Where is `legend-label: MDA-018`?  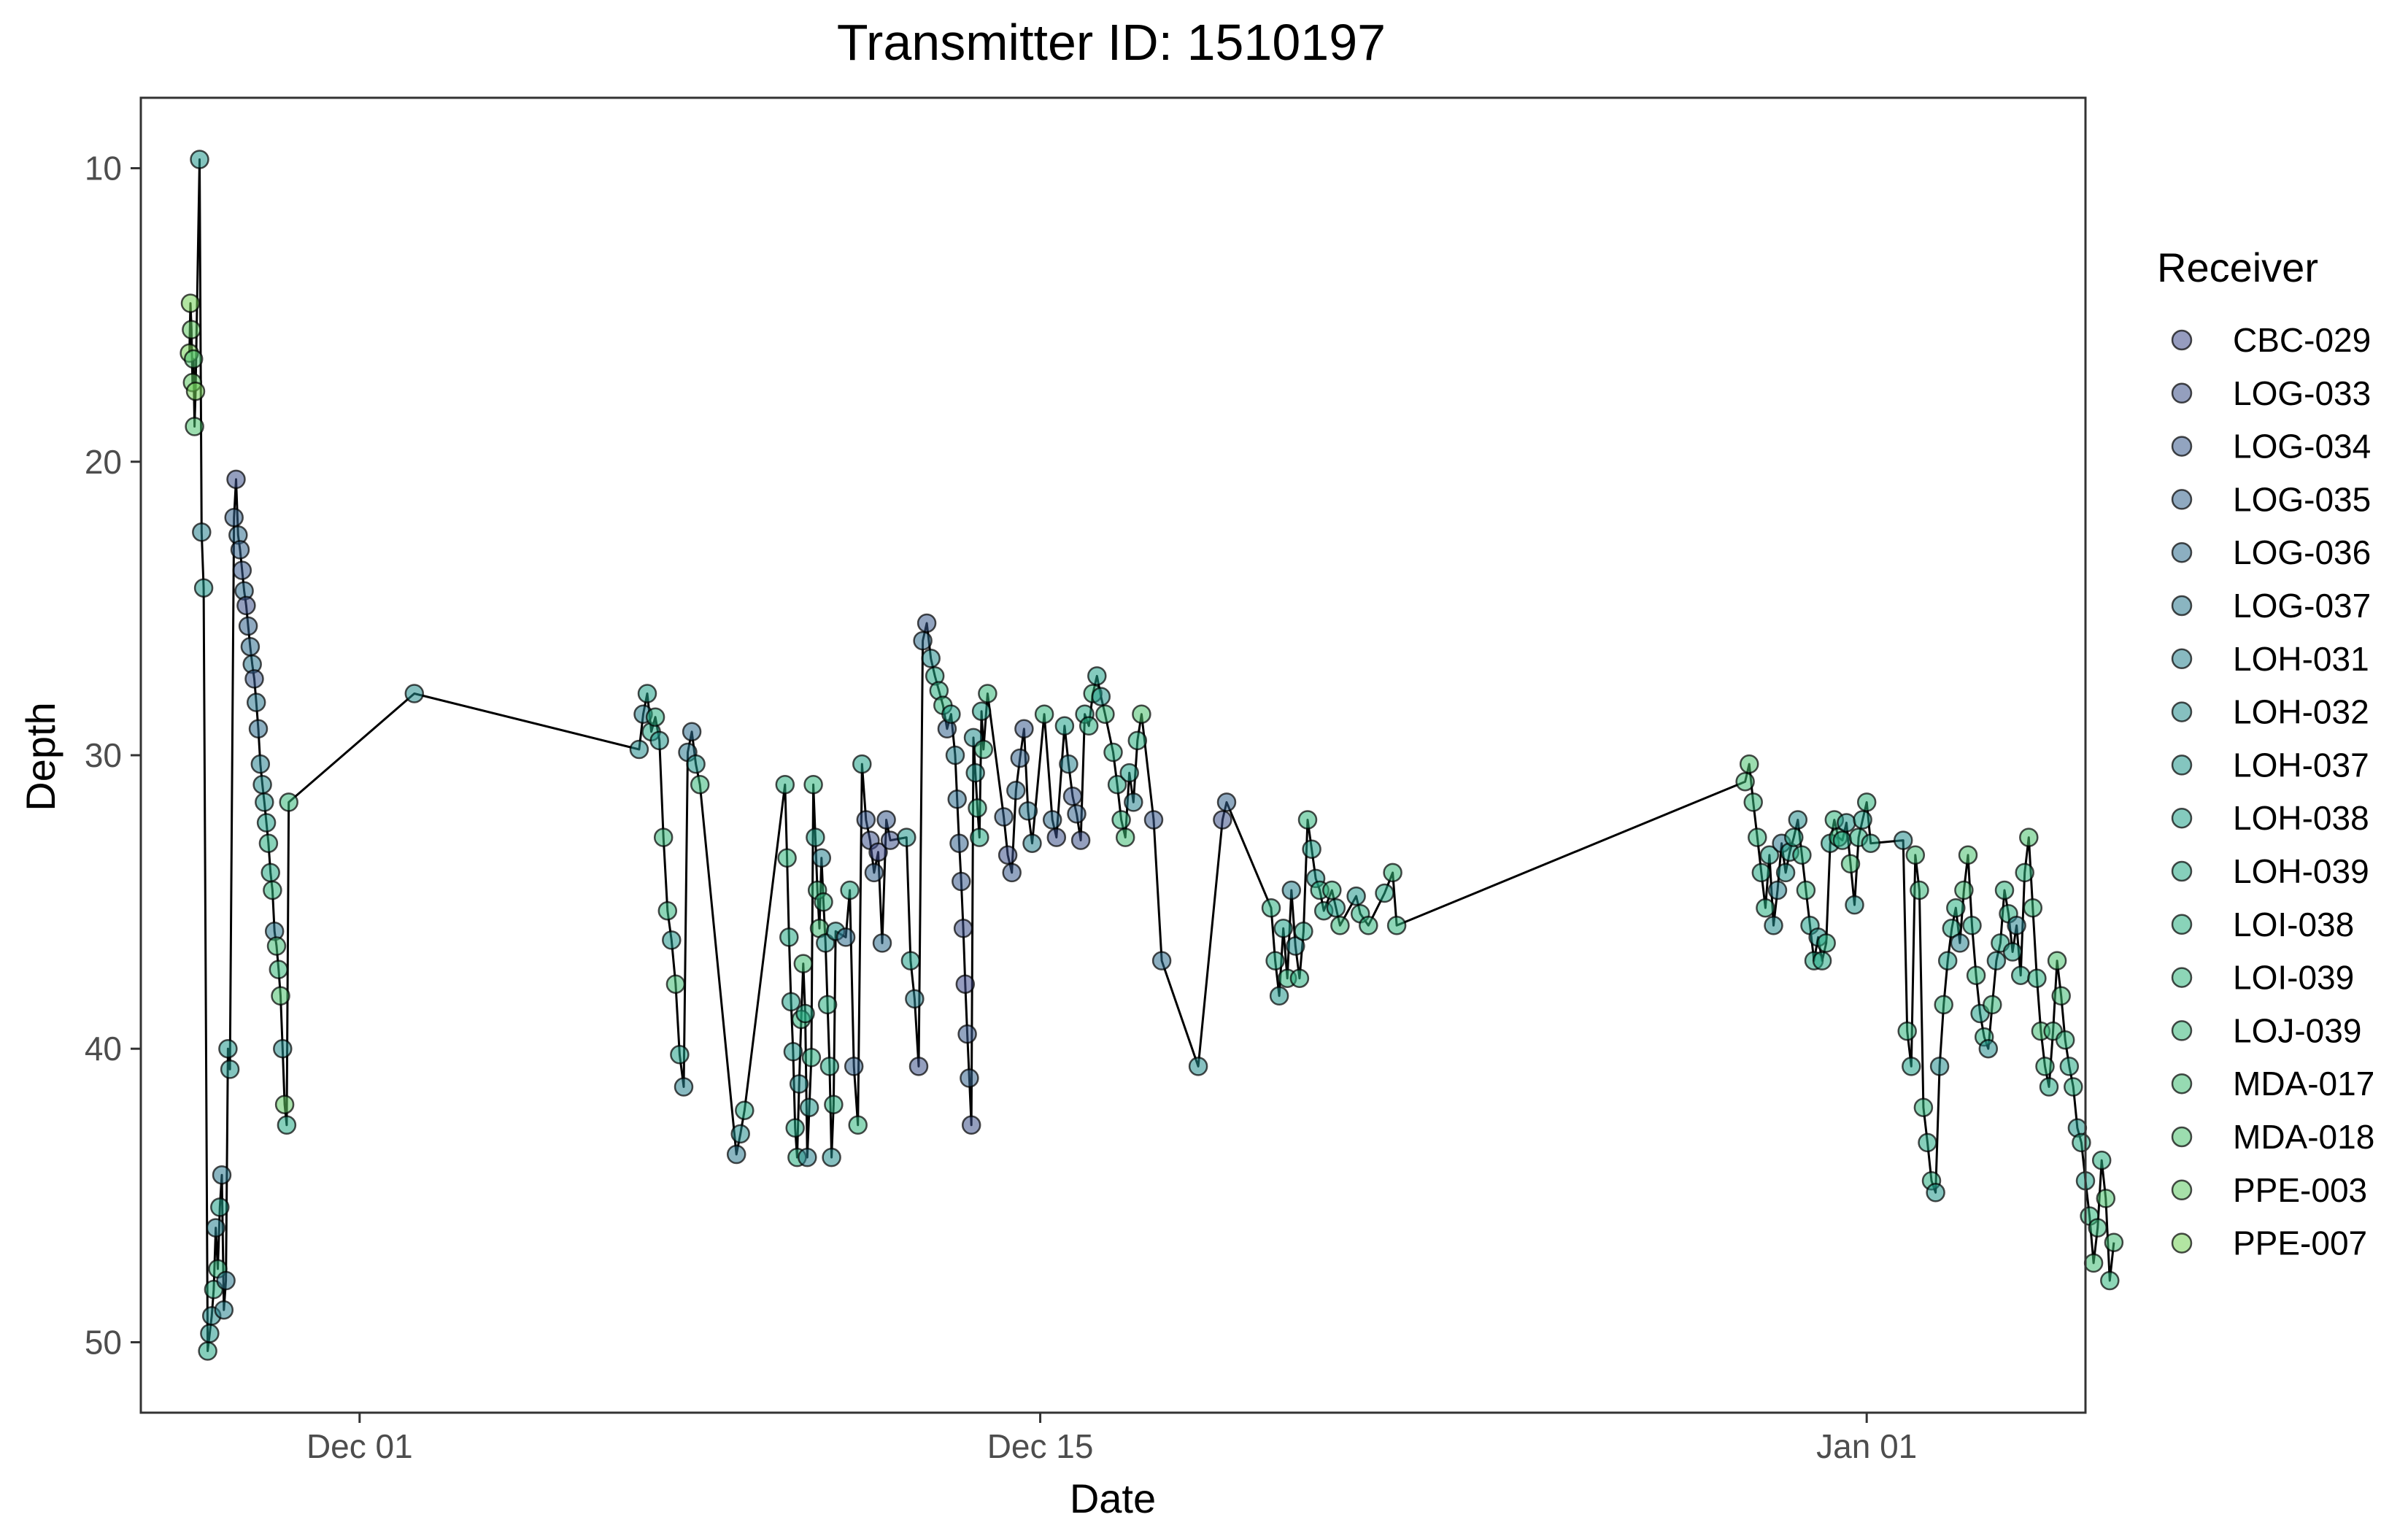
legend-label: MDA-018 is located at coordinates (2303, 1137).